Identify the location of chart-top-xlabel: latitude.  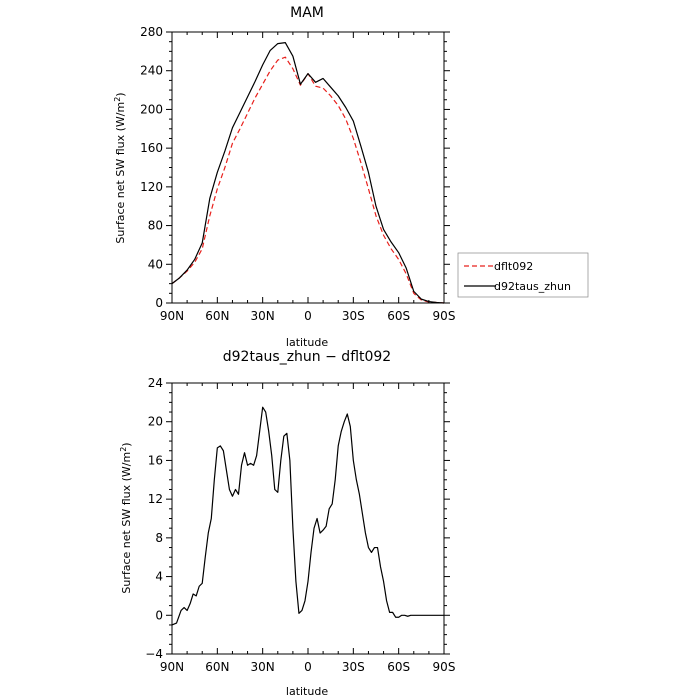
(307, 342).